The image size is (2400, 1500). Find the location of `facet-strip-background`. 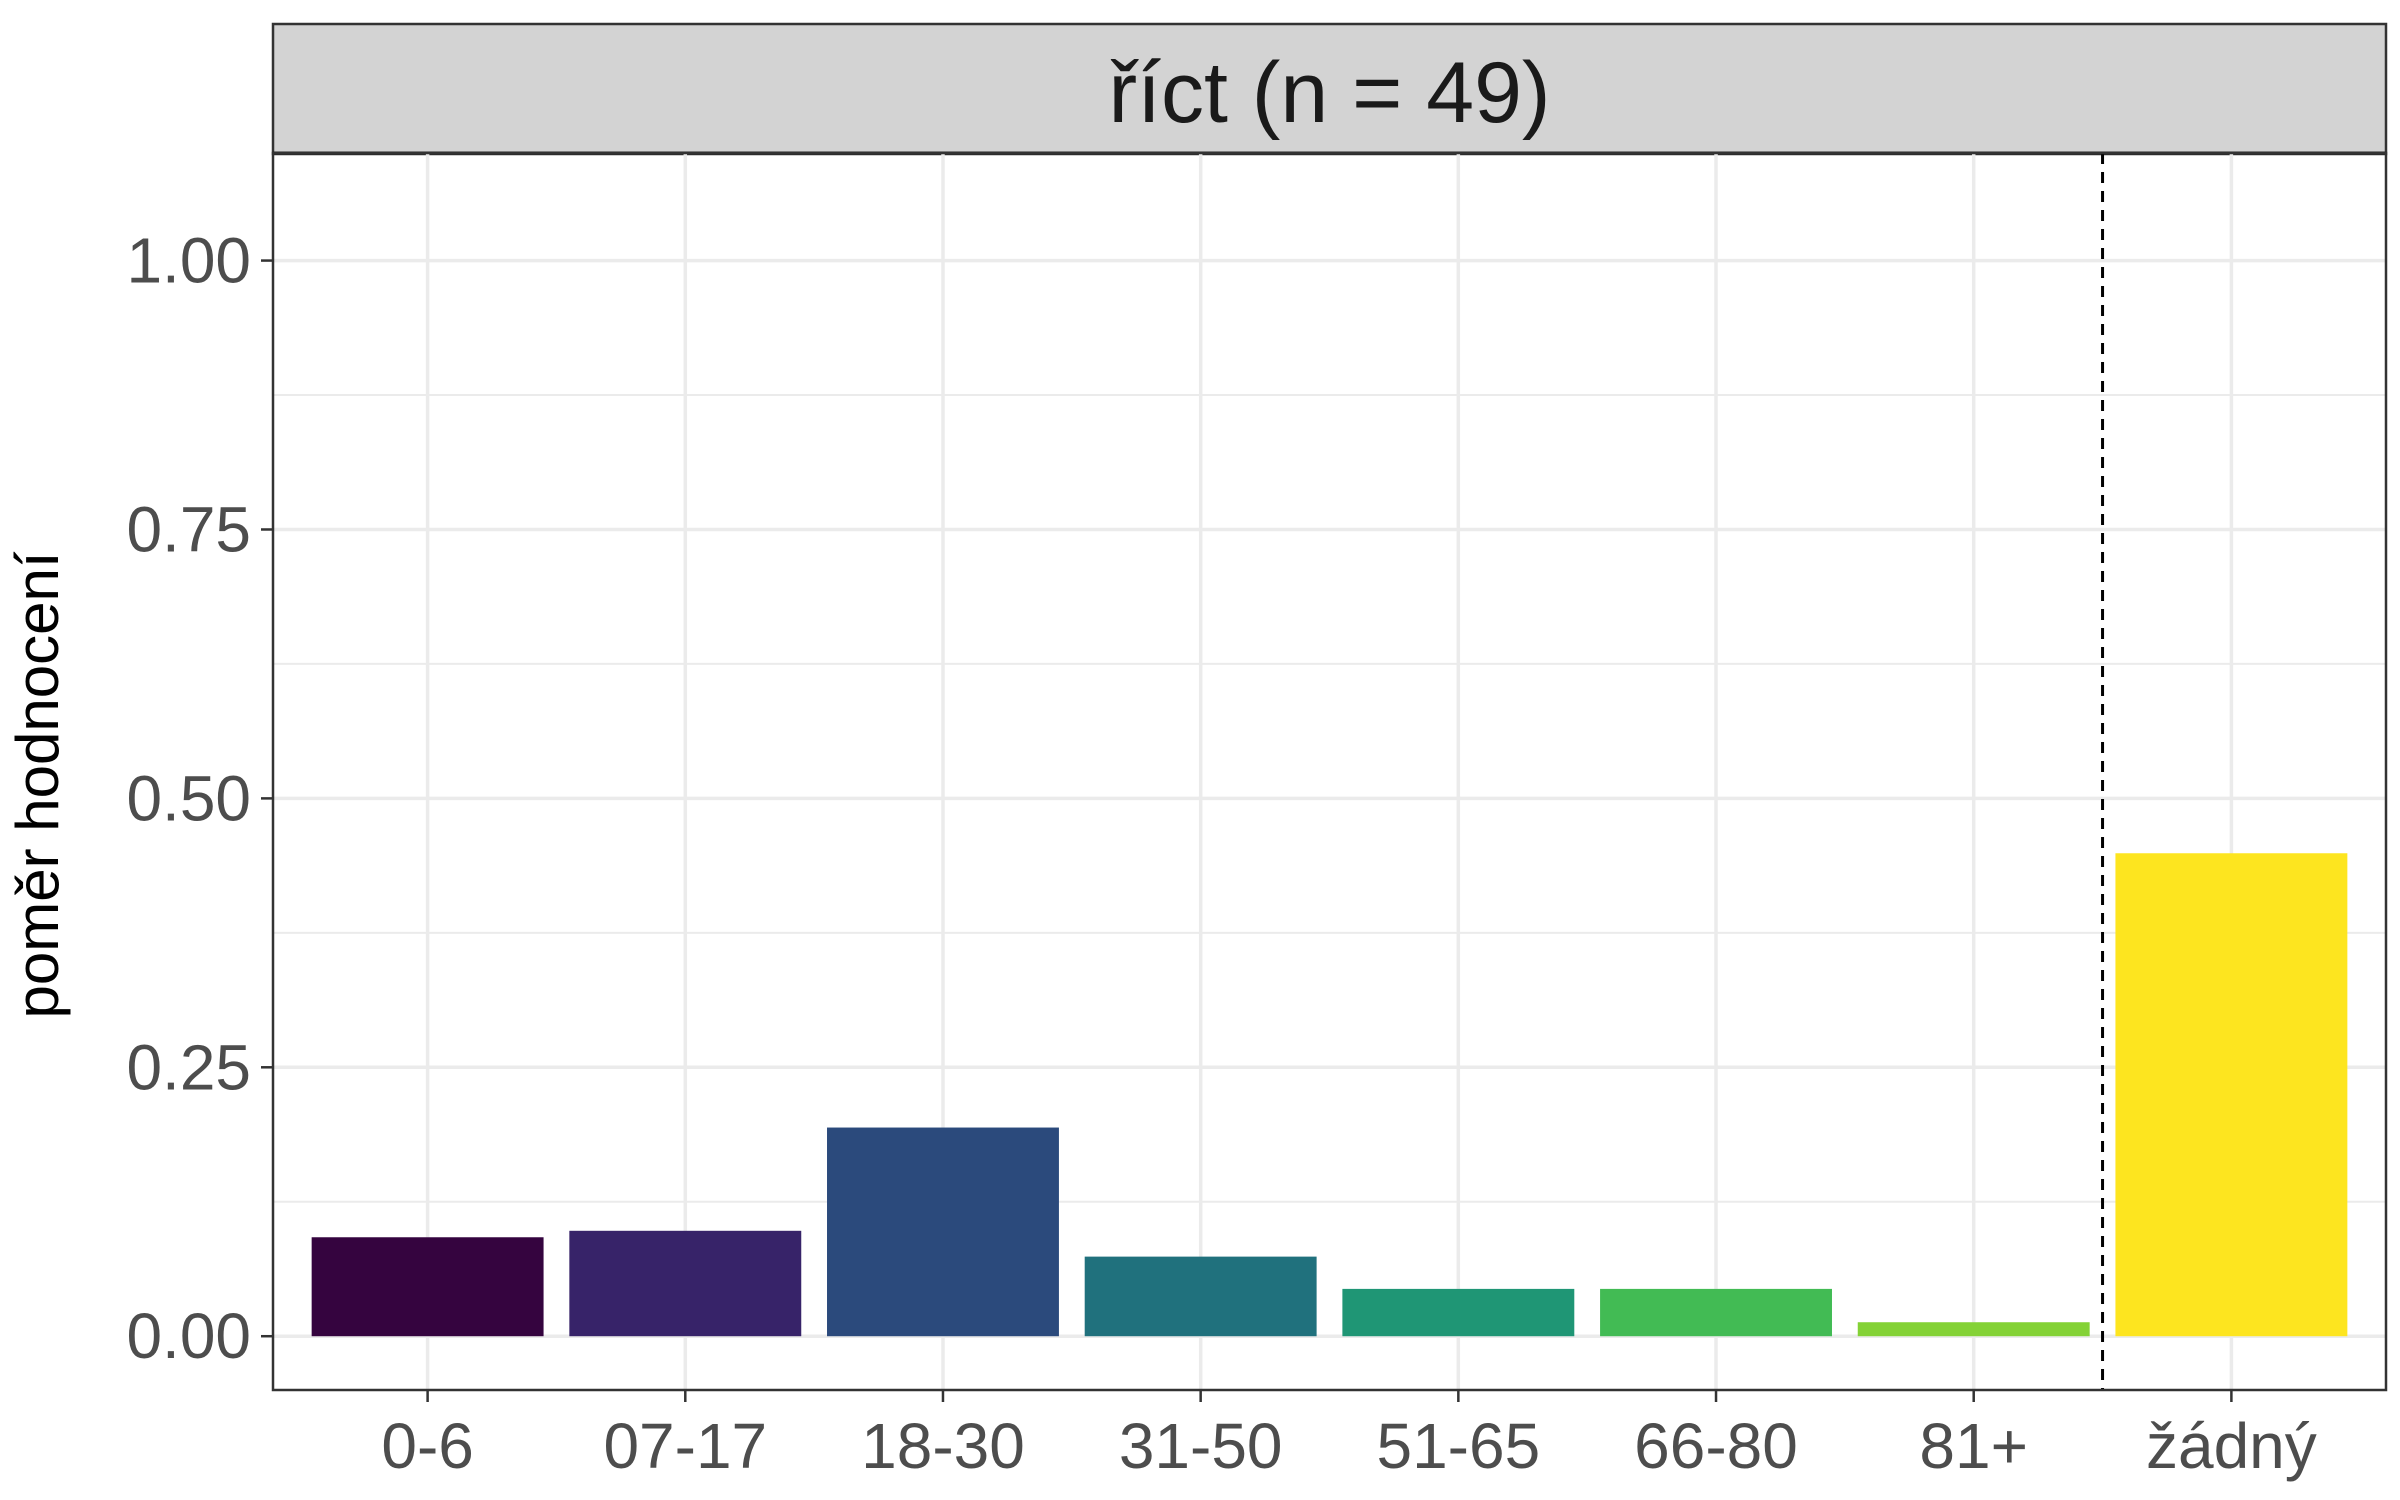

facet-strip-background is located at coordinates (1329, 89).